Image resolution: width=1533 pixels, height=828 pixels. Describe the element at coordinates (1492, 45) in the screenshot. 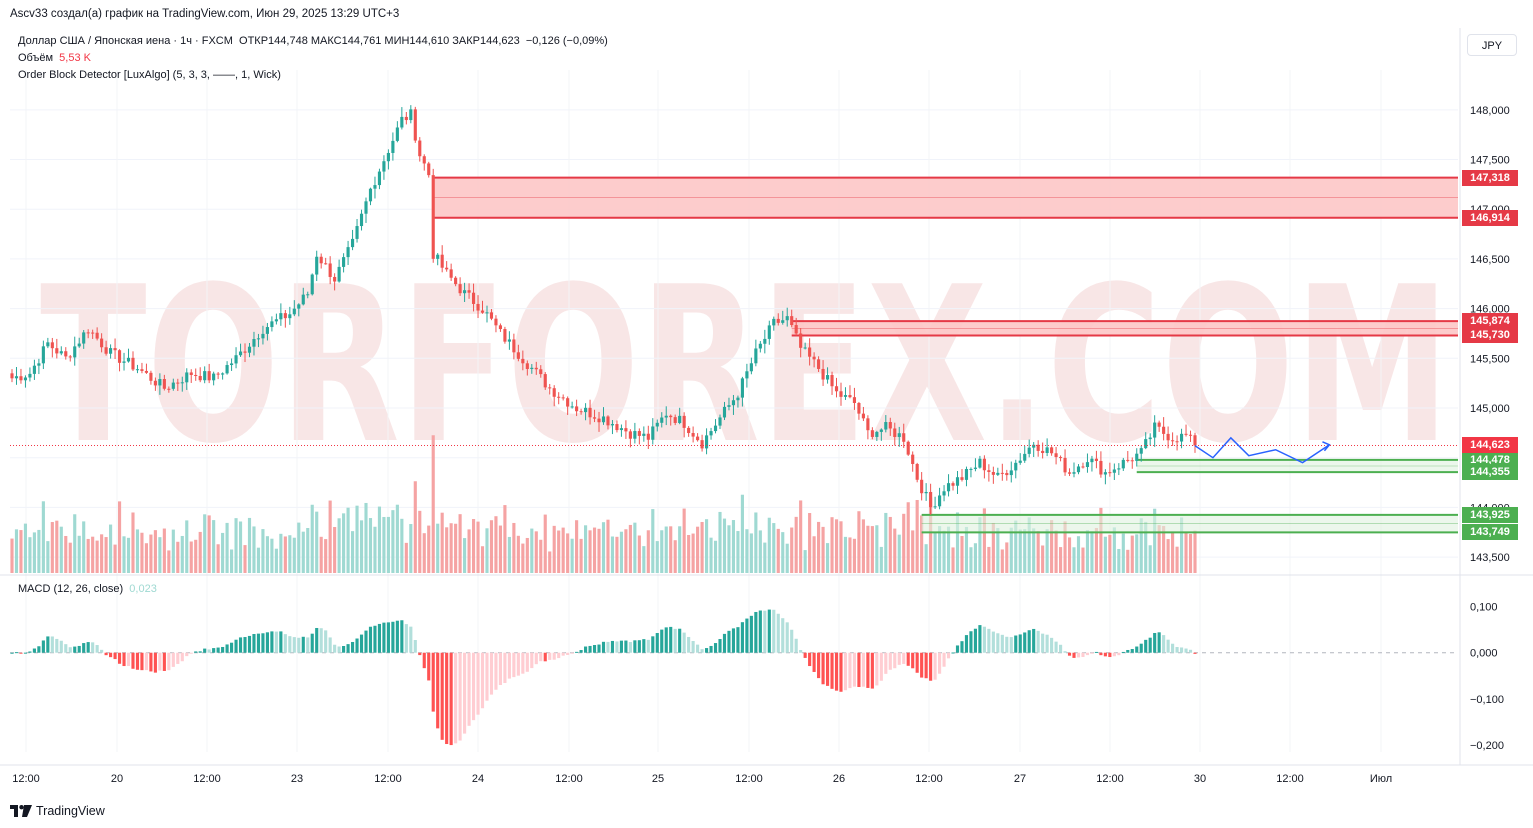

I see `currency-button: JPY` at that location.